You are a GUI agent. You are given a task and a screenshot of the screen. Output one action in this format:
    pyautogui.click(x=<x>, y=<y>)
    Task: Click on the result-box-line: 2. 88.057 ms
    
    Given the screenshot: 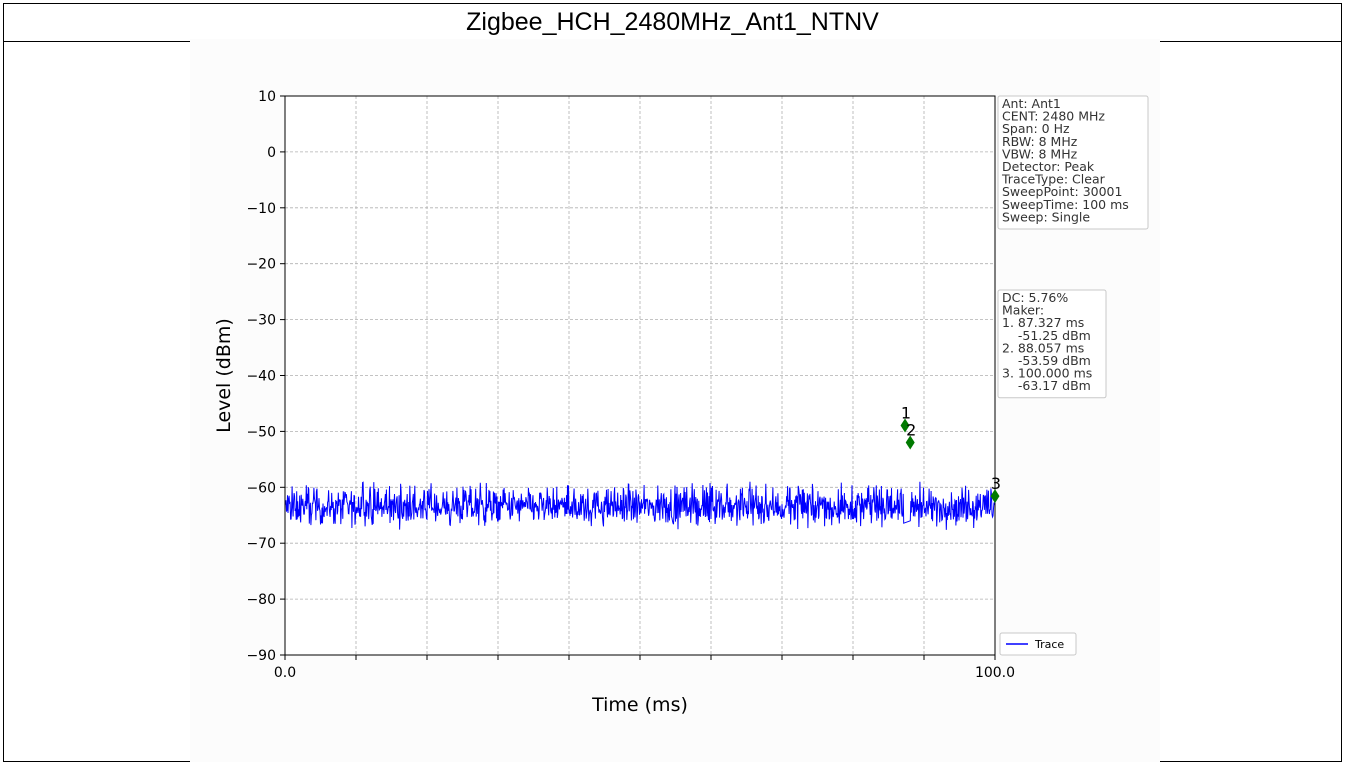 What is the action you would take?
    pyautogui.click(x=1043, y=347)
    